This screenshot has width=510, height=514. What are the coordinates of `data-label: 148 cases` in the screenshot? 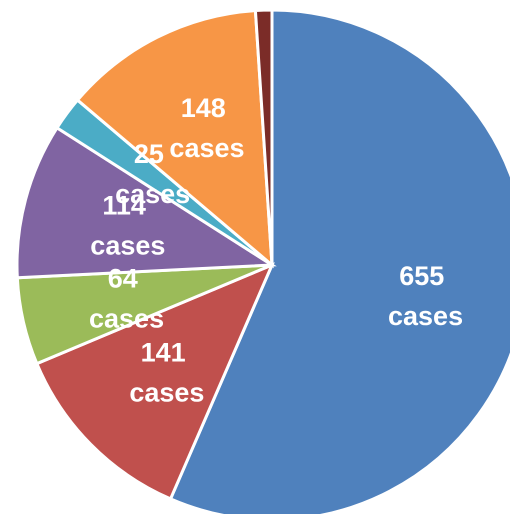 It's located at (203, 128).